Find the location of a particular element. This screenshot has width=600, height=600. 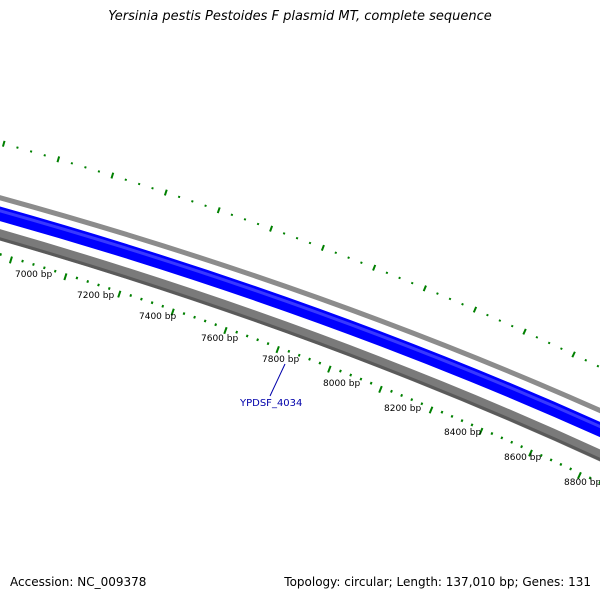

ruler-label: 7200 bp is located at coordinates (95, 296).